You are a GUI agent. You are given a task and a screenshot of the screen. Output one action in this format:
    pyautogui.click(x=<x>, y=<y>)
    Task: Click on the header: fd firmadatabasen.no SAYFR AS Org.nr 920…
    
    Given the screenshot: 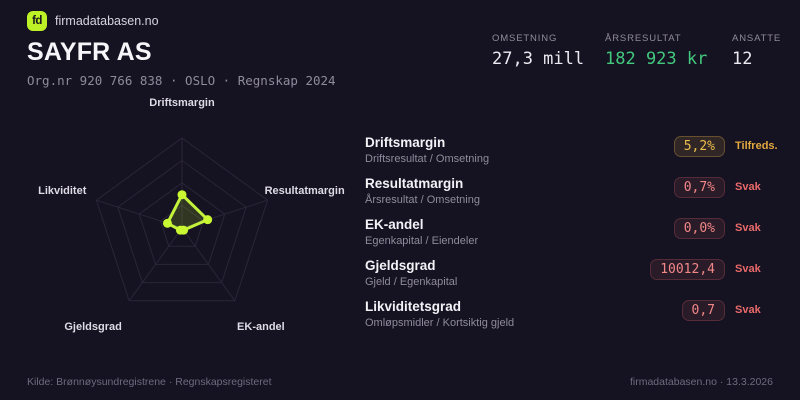 What is the action you would take?
    pyautogui.click(x=181, y=49)
    